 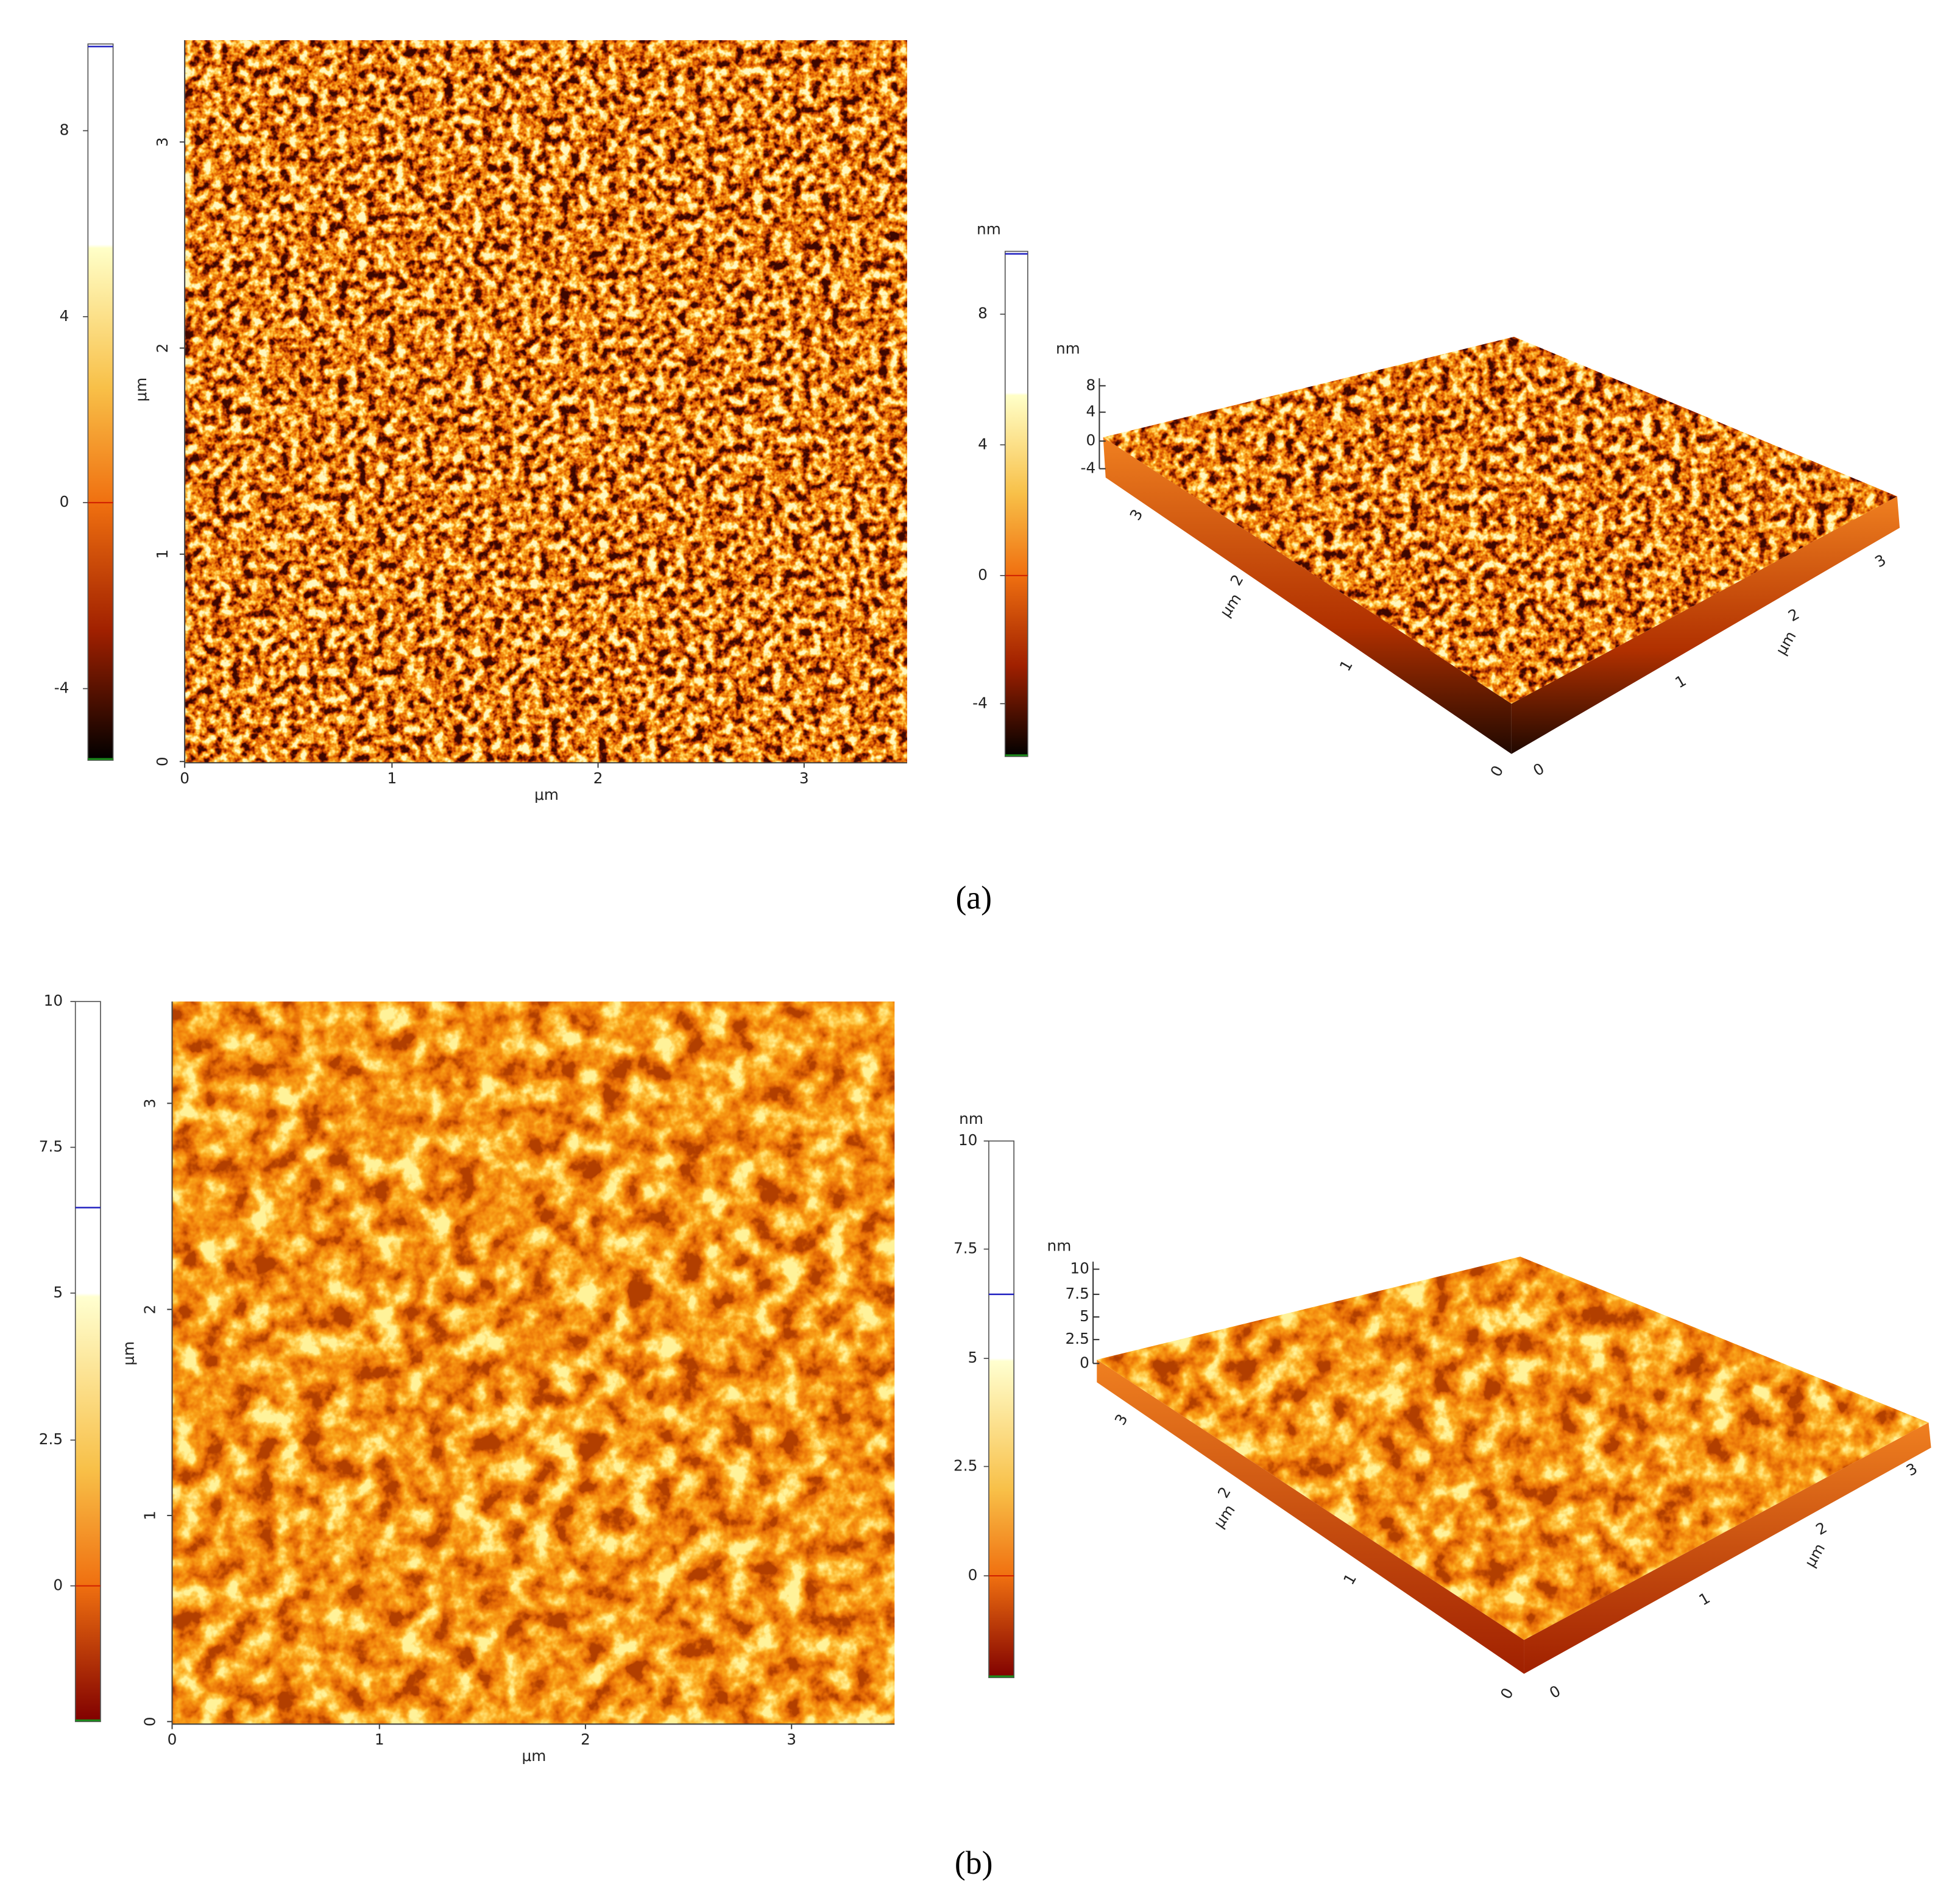 What do you see at coordinates (1088, 467) in the screenshot?
I see `z-tick-label: -4` at bounding box center [1088, 467].